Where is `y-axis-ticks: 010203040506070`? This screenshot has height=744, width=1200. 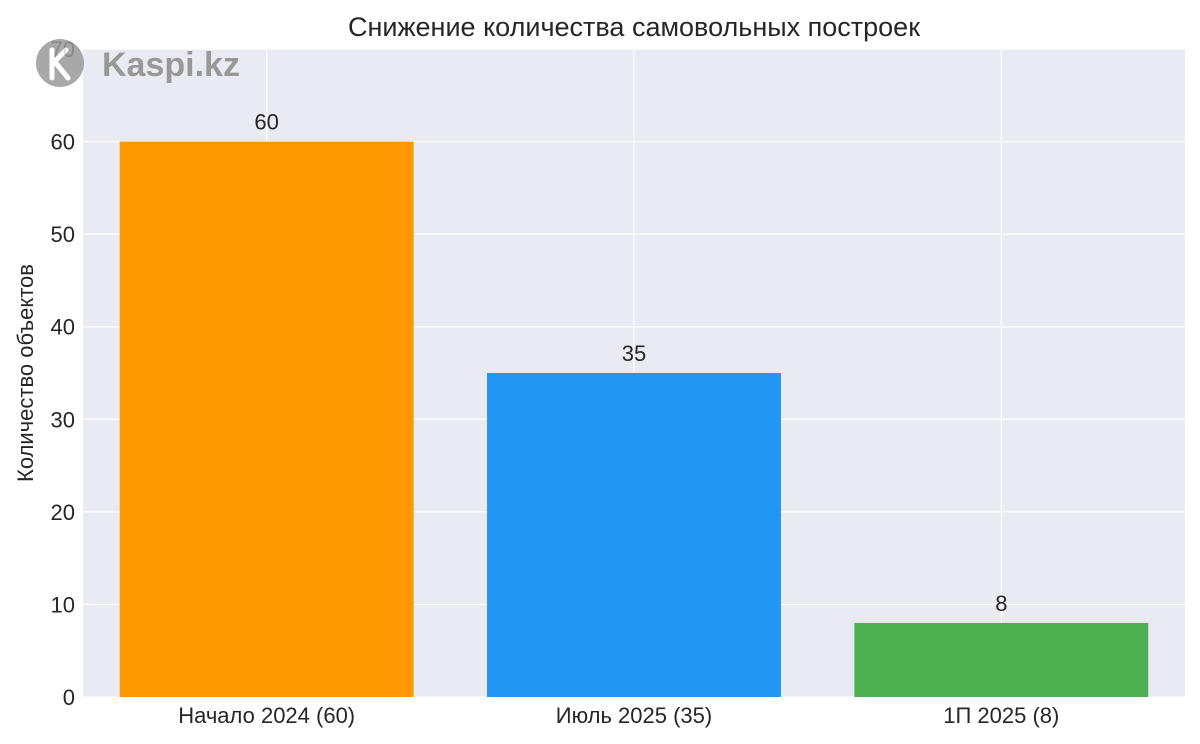 y-axis-ticks: 010203040506070 is located at coordinates (63, 373).